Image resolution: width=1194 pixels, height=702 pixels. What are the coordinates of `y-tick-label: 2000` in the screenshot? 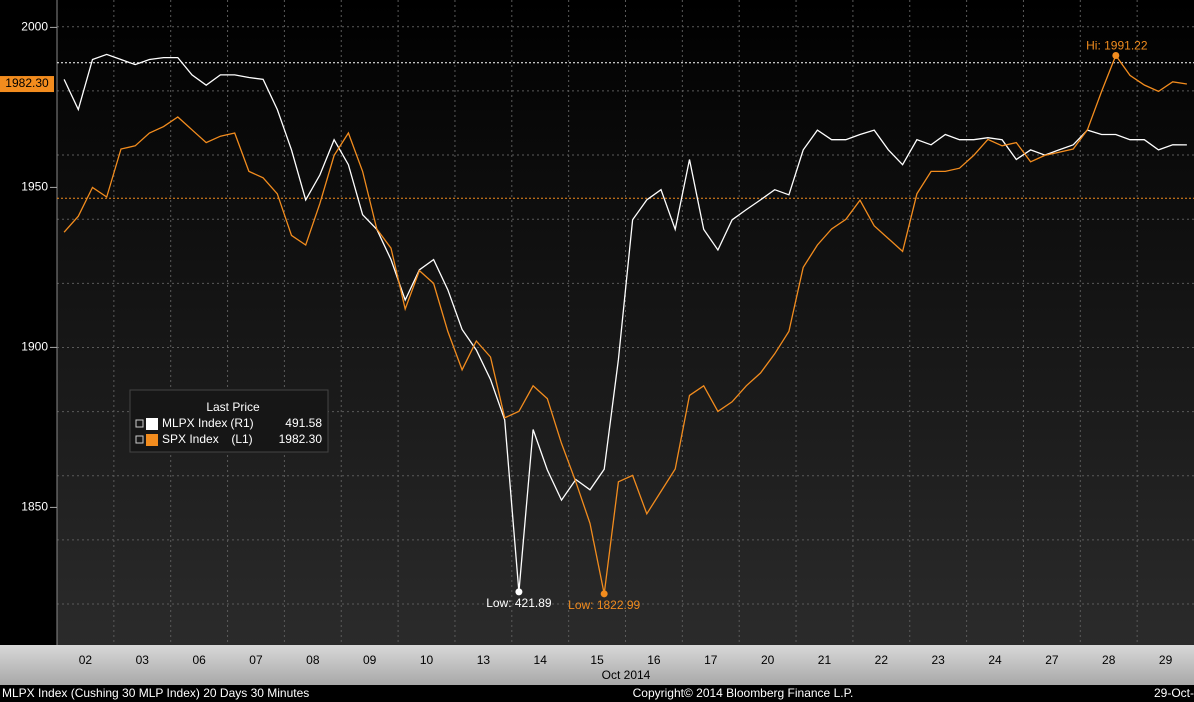 It's located at (34, 27).